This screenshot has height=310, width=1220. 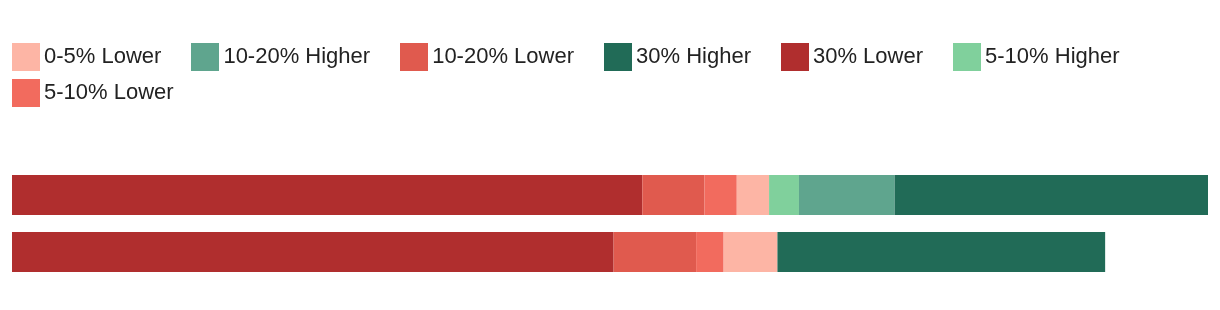 I want to click on legend-label: 30% Lower, so click(x=868, y=55).